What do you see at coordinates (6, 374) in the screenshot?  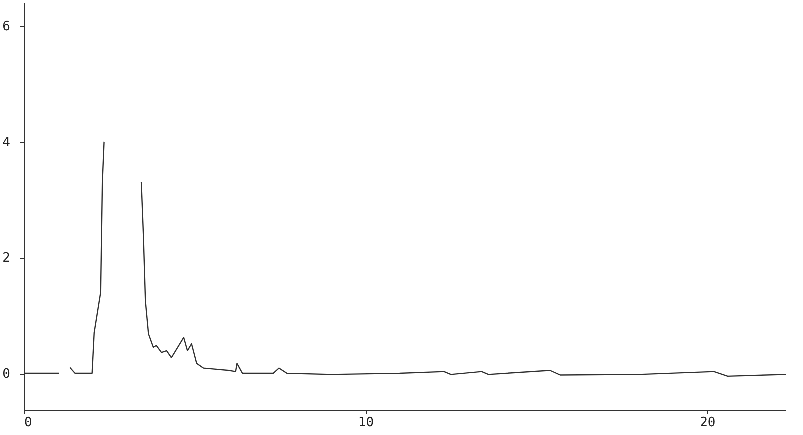 I see `y-tick-label: 0` at bounding box center [6, 374].